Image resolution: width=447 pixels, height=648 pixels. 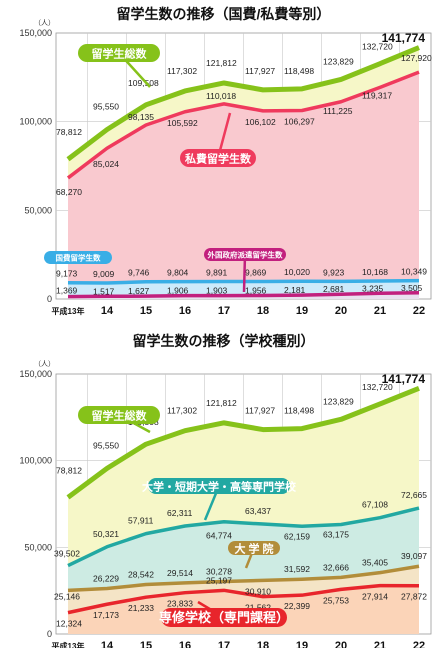 What do you see at coordinates (139, 291) in the screenshot?
I see `data-label: 1,627` at bounding box center [139, 291].